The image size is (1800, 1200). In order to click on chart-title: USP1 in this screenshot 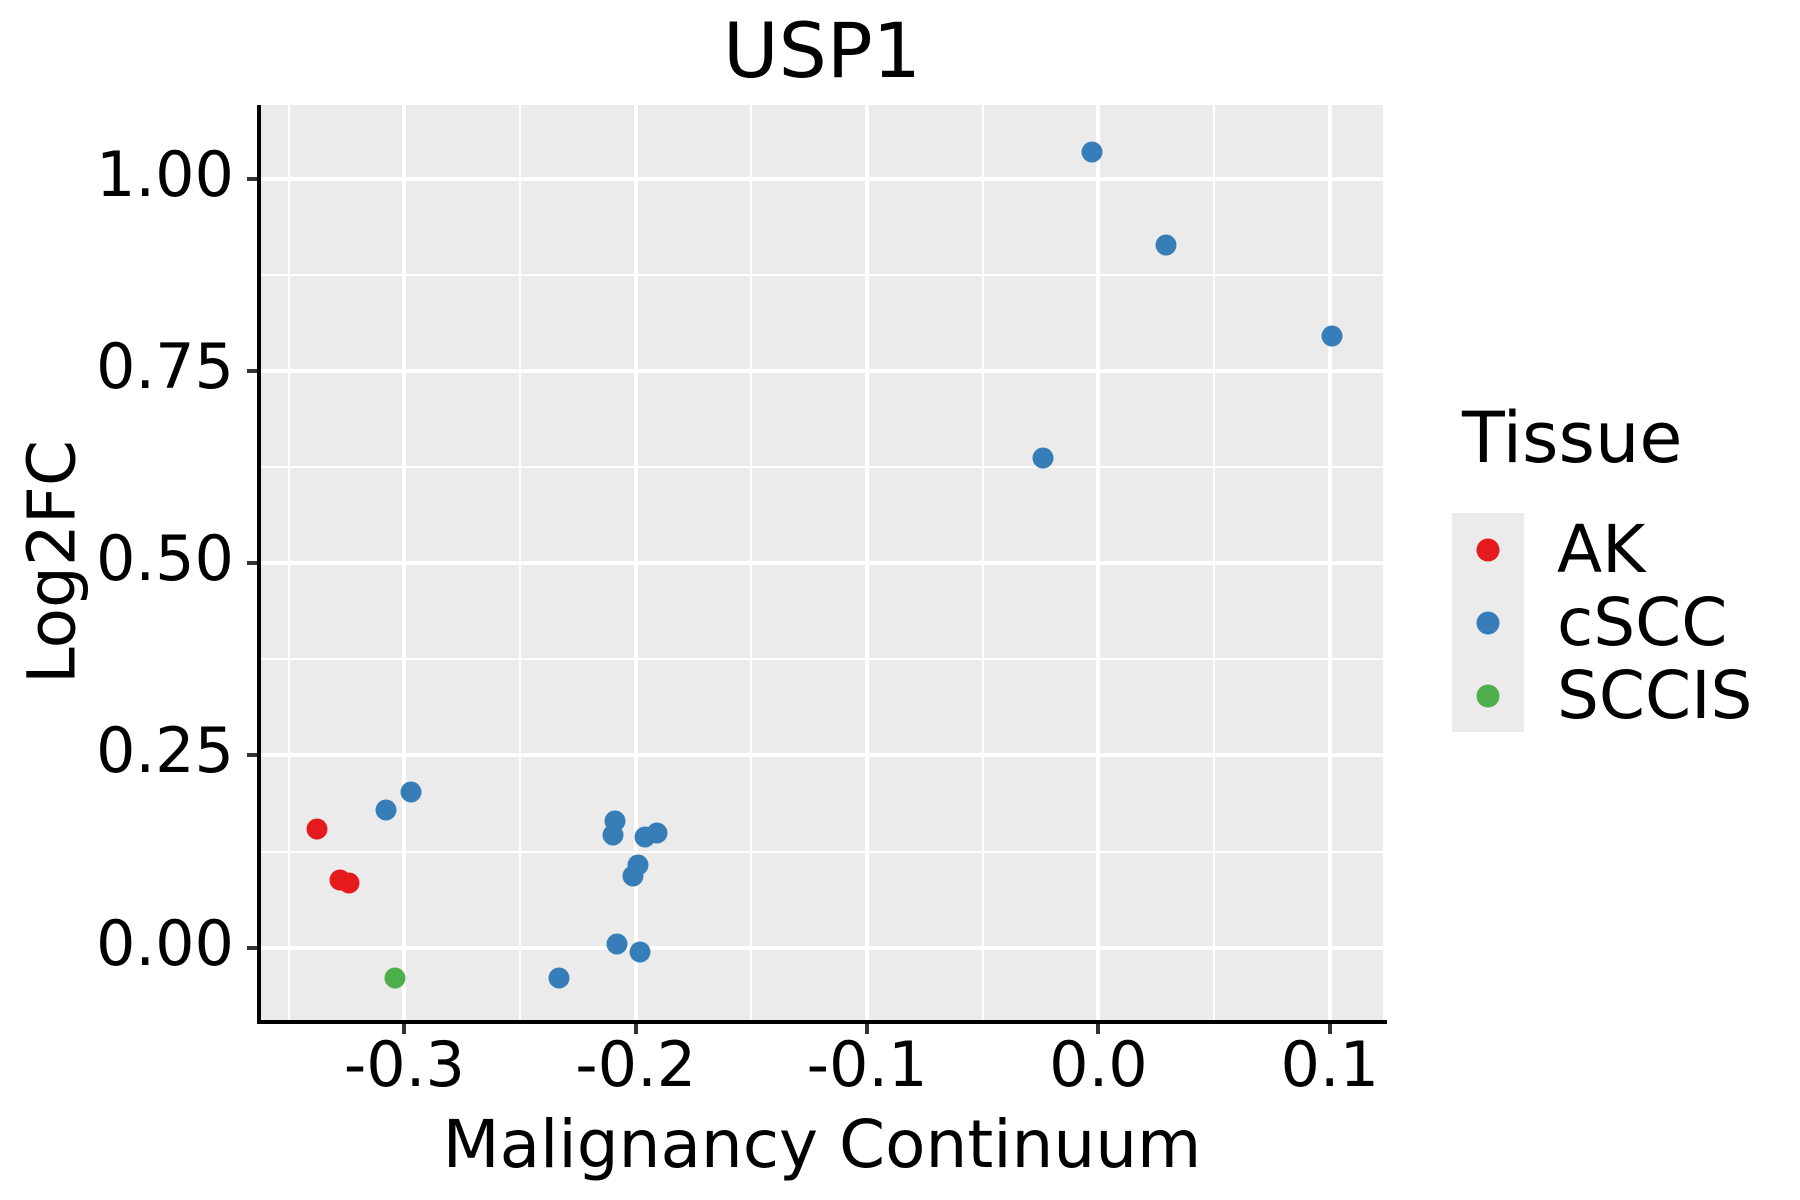, I will do `click(822, 50)`.